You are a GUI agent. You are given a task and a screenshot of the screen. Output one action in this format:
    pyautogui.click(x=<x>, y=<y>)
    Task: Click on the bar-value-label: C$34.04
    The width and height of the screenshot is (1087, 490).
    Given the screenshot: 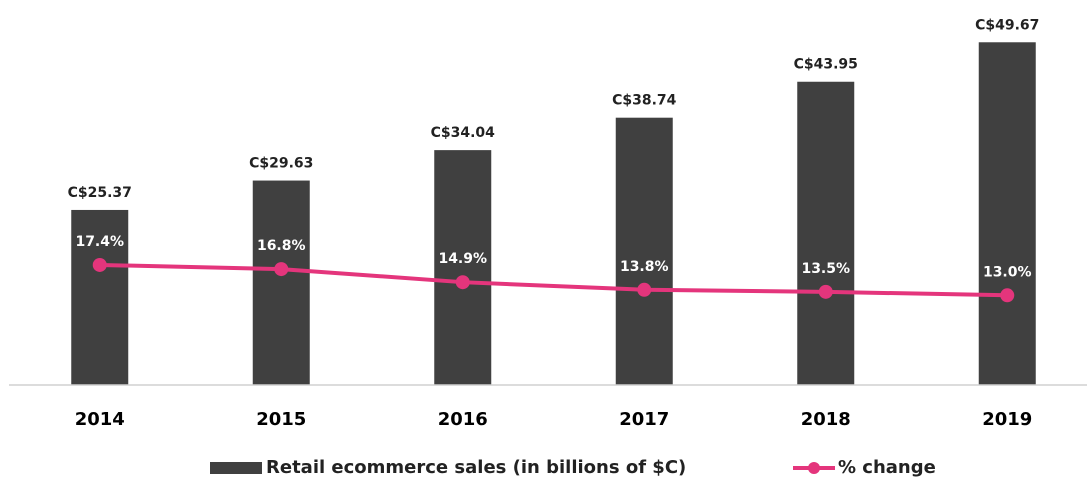 What is the action you would take?
    pyautogui.click(x=463, y=133)
    